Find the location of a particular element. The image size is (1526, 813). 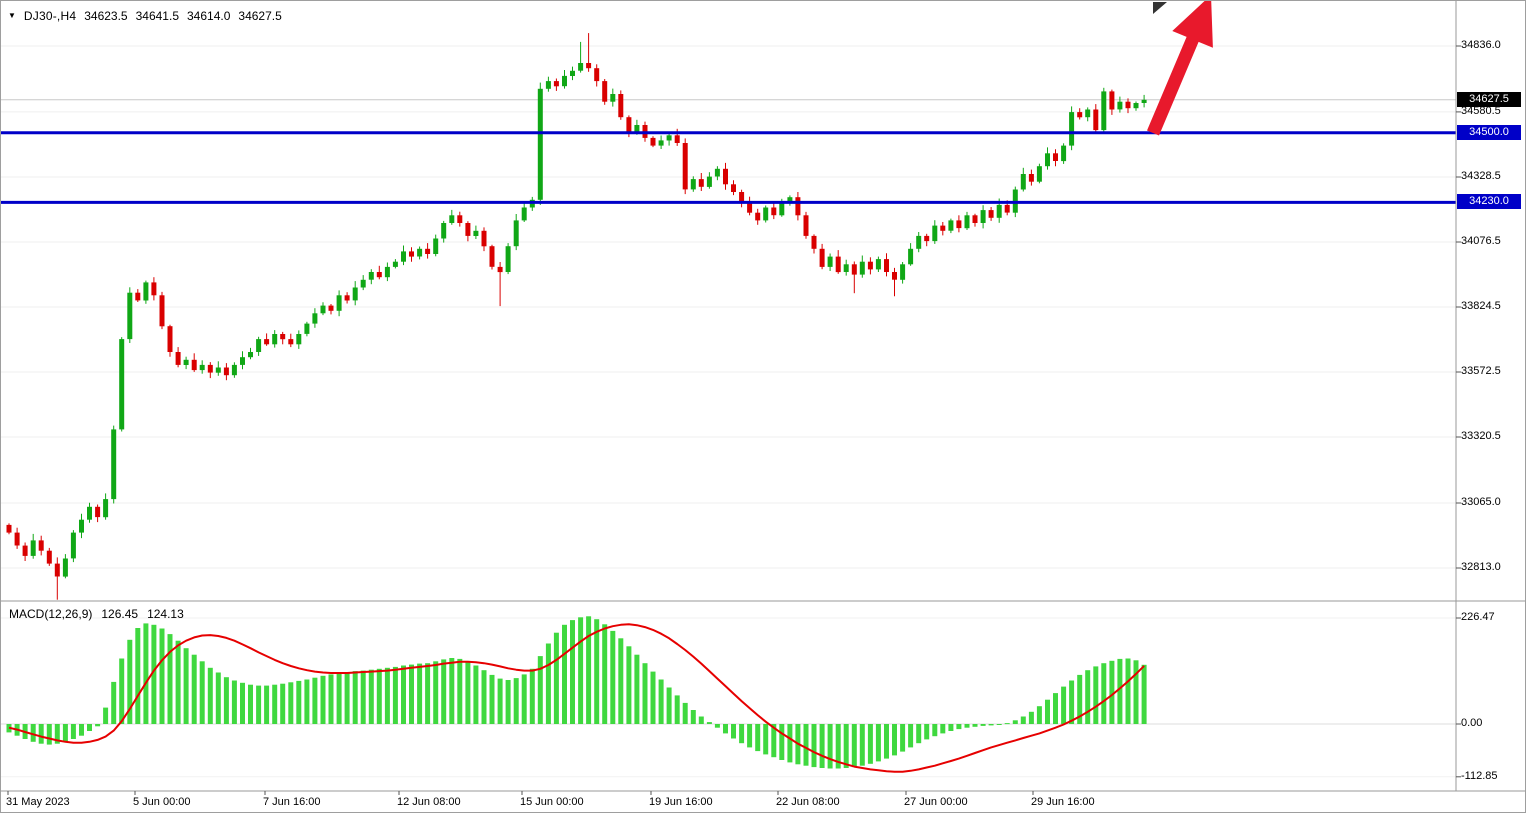

time-axis-label: 5 Jun 00:00 is located at coordinates (162, 802).